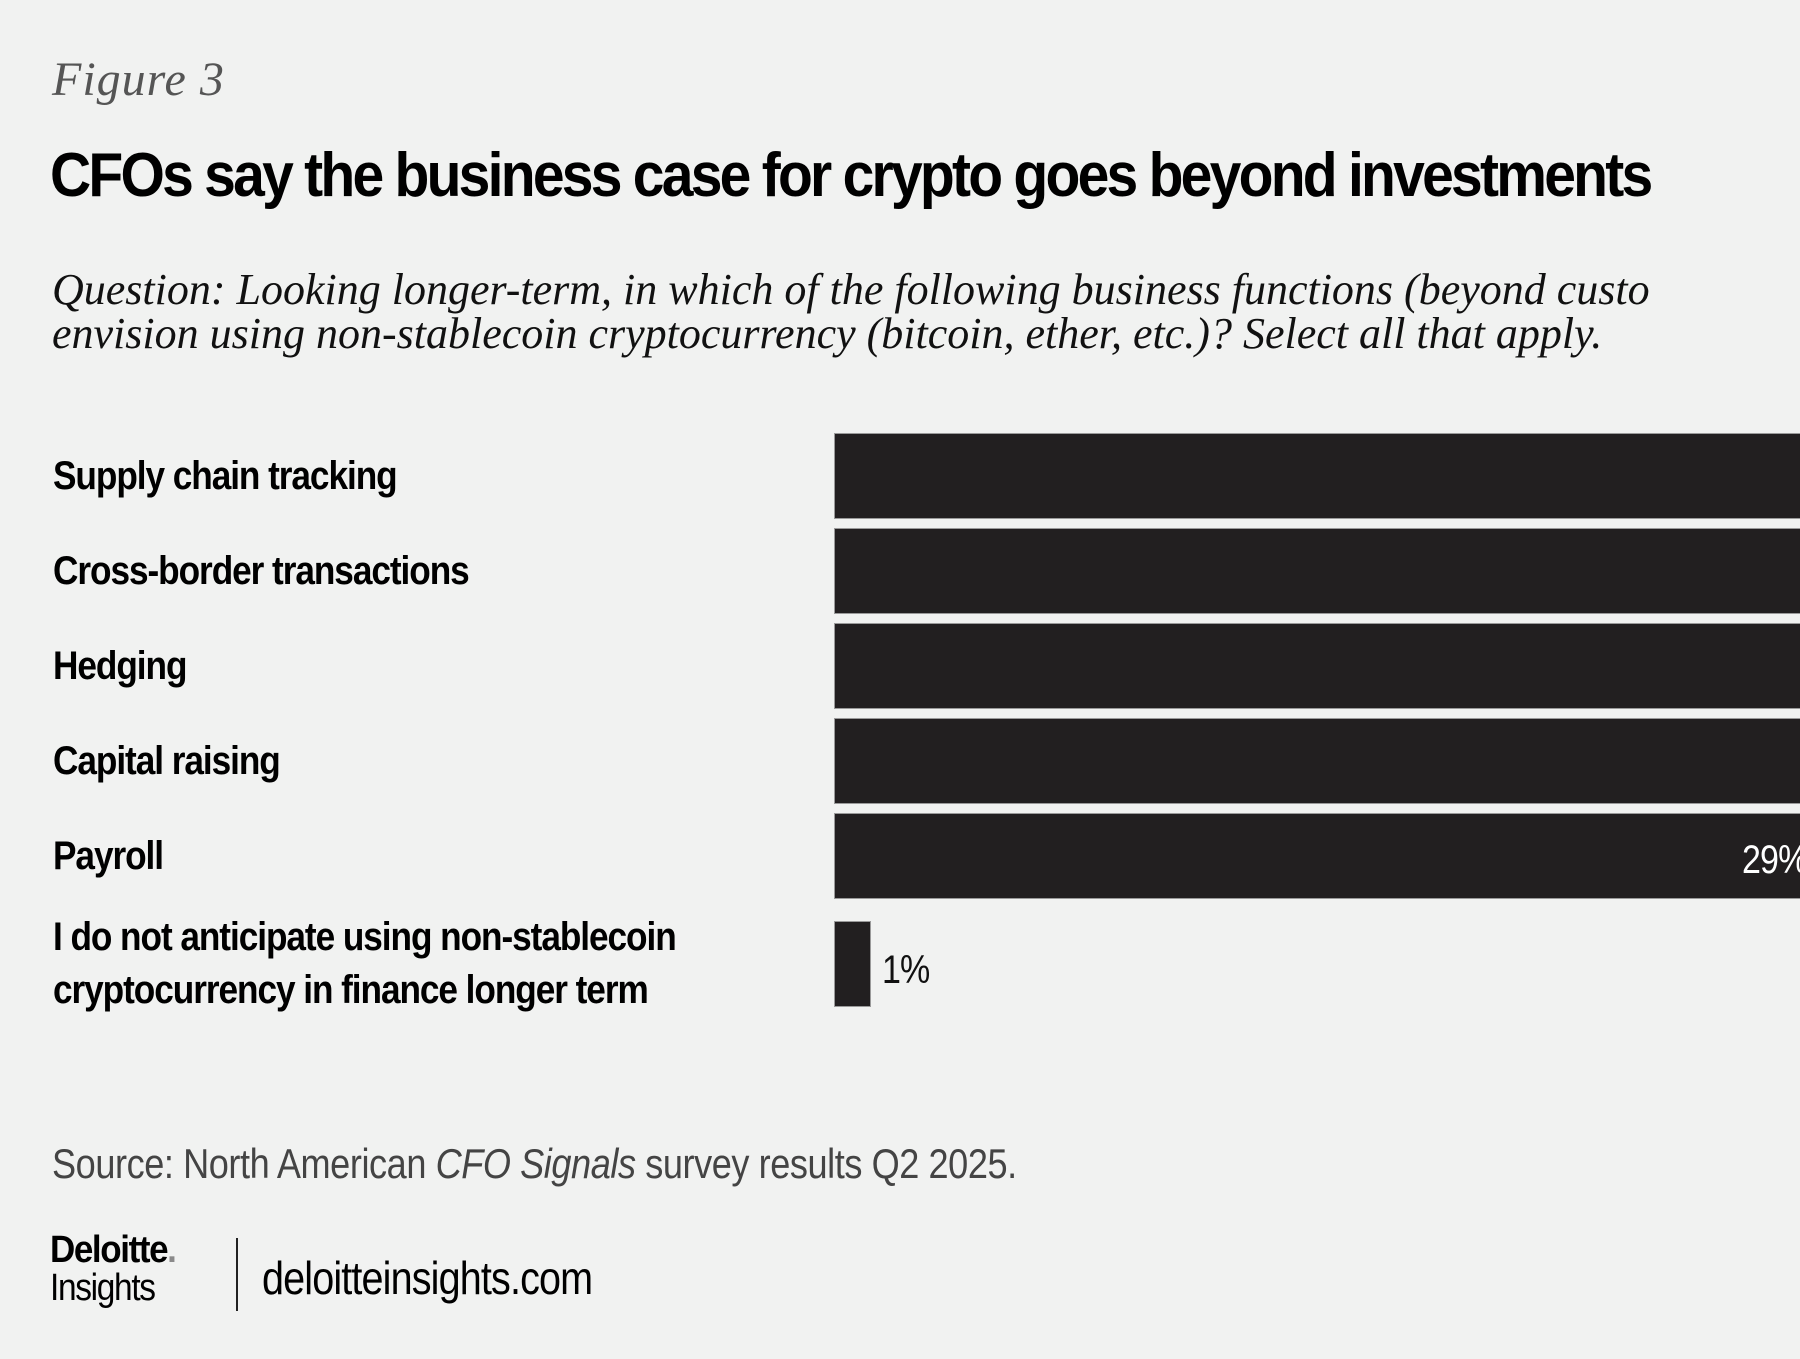  What do you see at coordinates (1317, 761) in the screenshot?
I see `bar-capital-raising` at bounding box center [1317, 761].